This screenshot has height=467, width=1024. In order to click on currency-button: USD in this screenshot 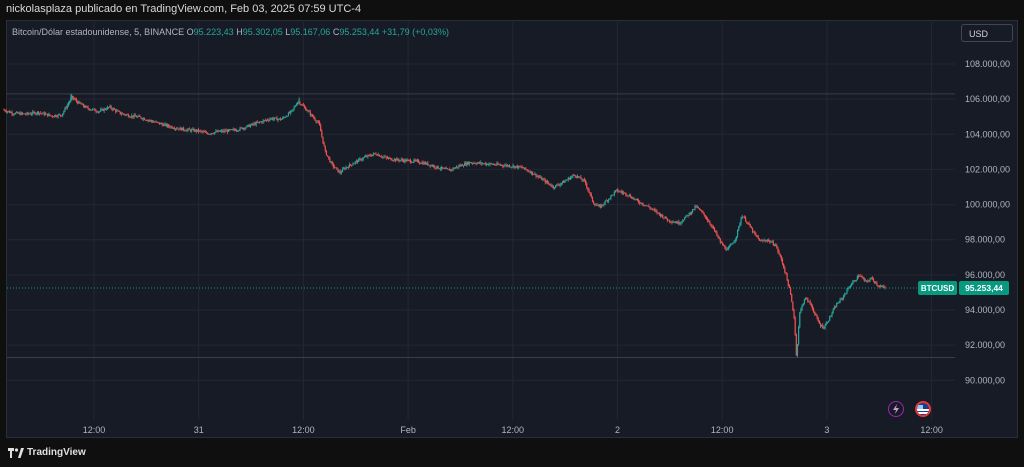, I will do `click(987, 33)`.